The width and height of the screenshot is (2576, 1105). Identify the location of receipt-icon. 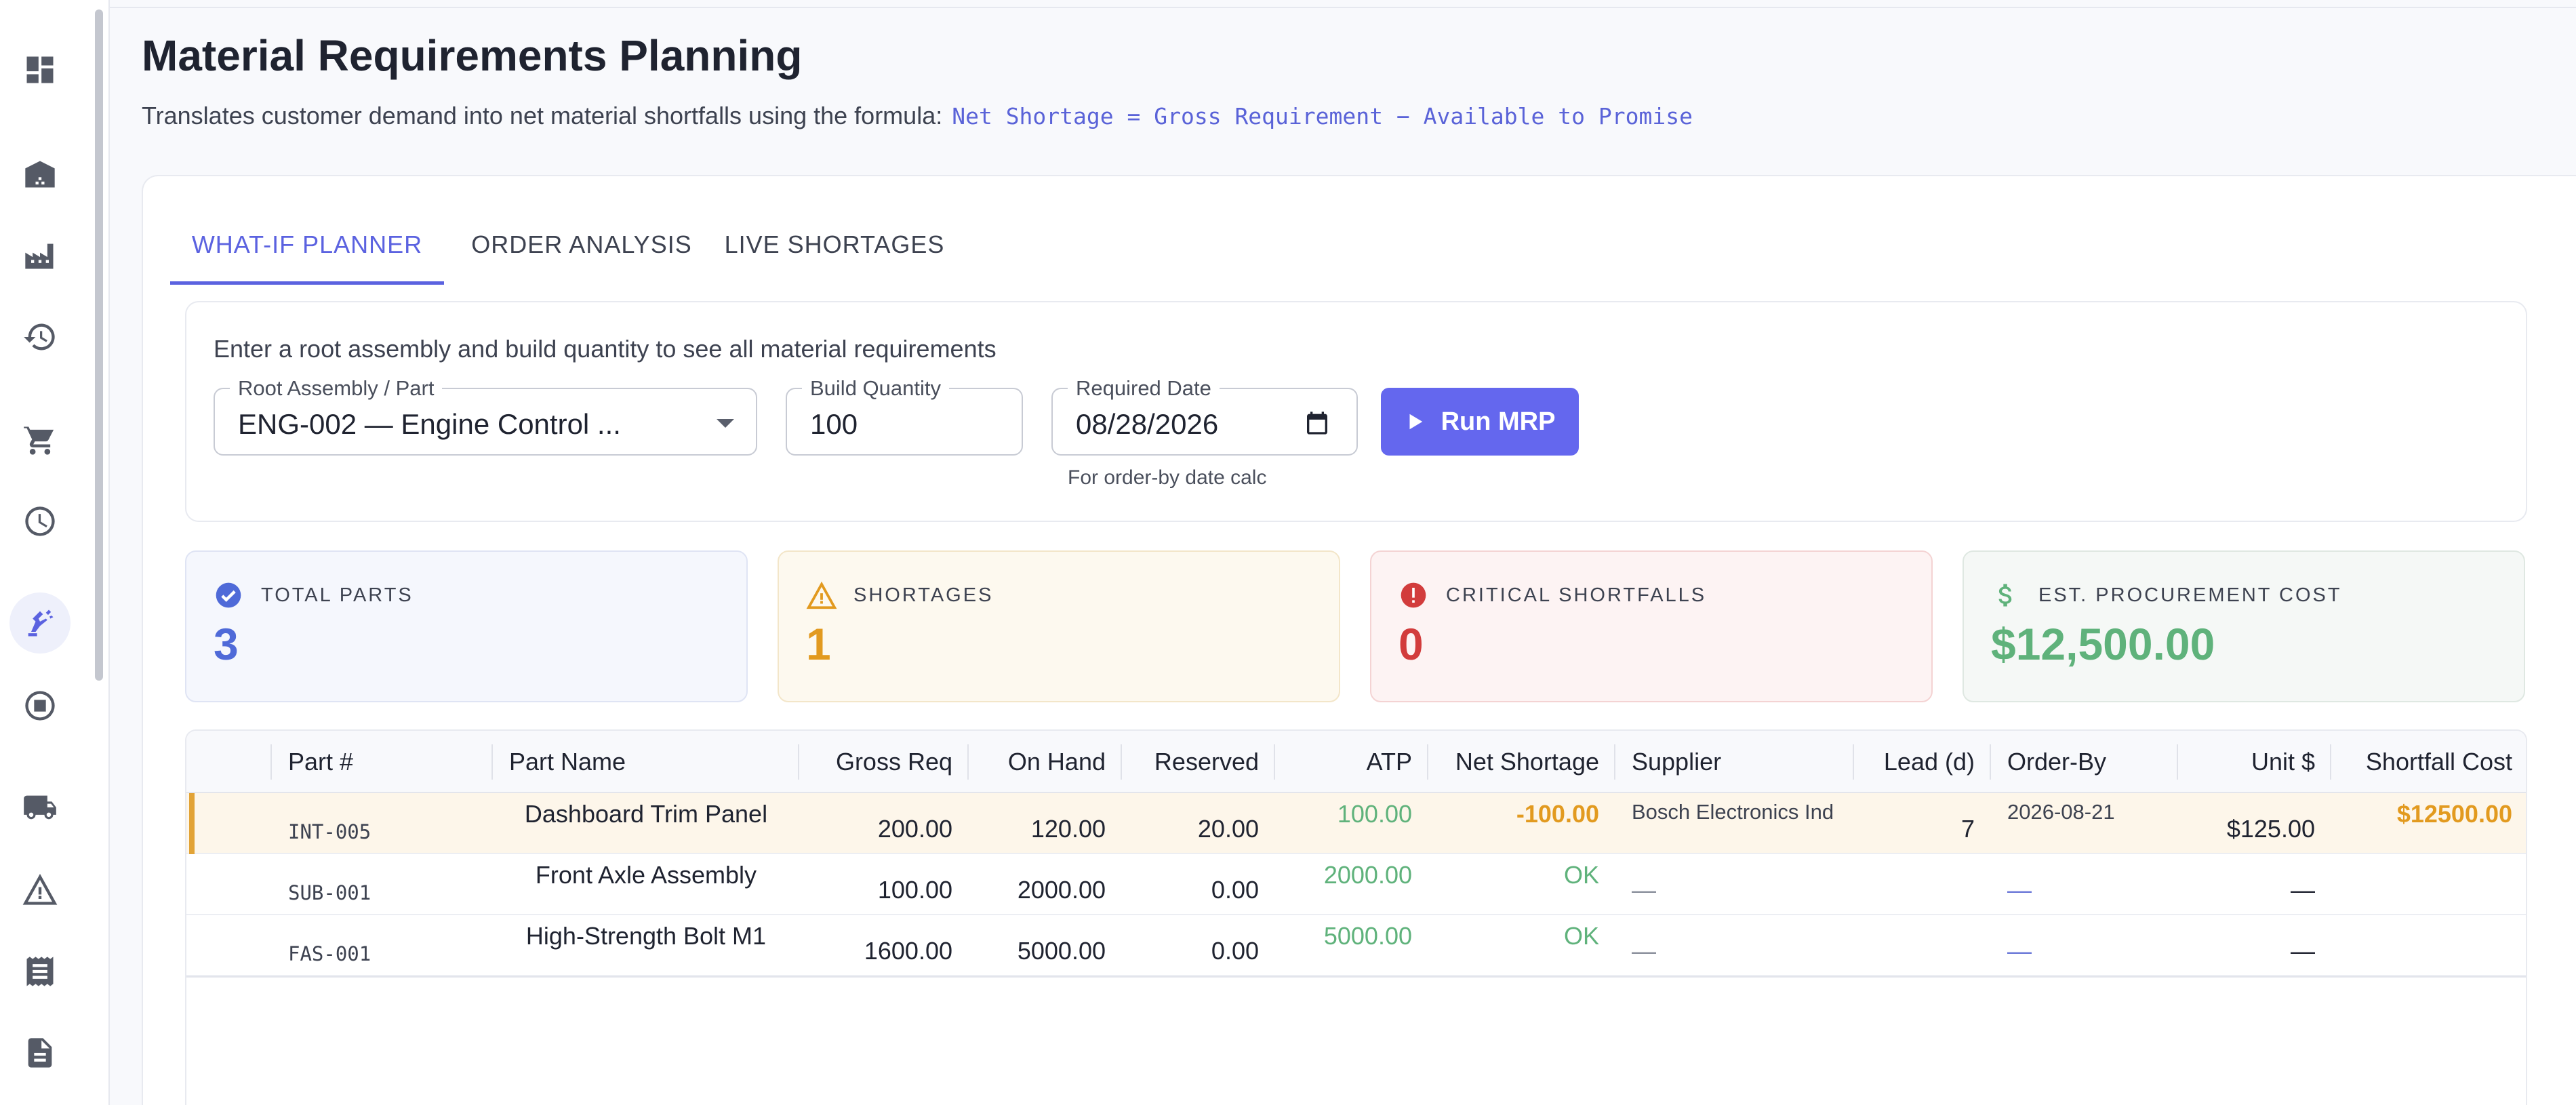
(40, 971).